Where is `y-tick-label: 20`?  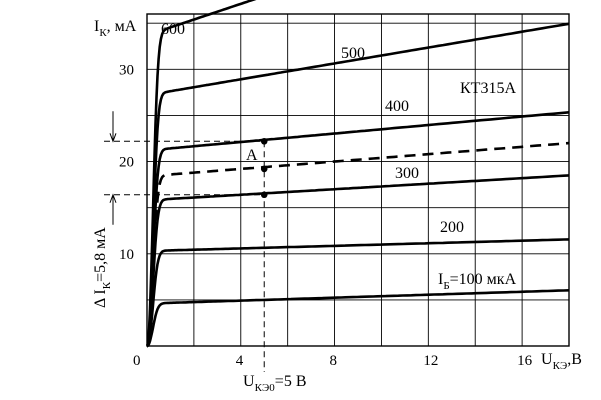
y-tick-label: 20 is located at coordinates (126, 163).